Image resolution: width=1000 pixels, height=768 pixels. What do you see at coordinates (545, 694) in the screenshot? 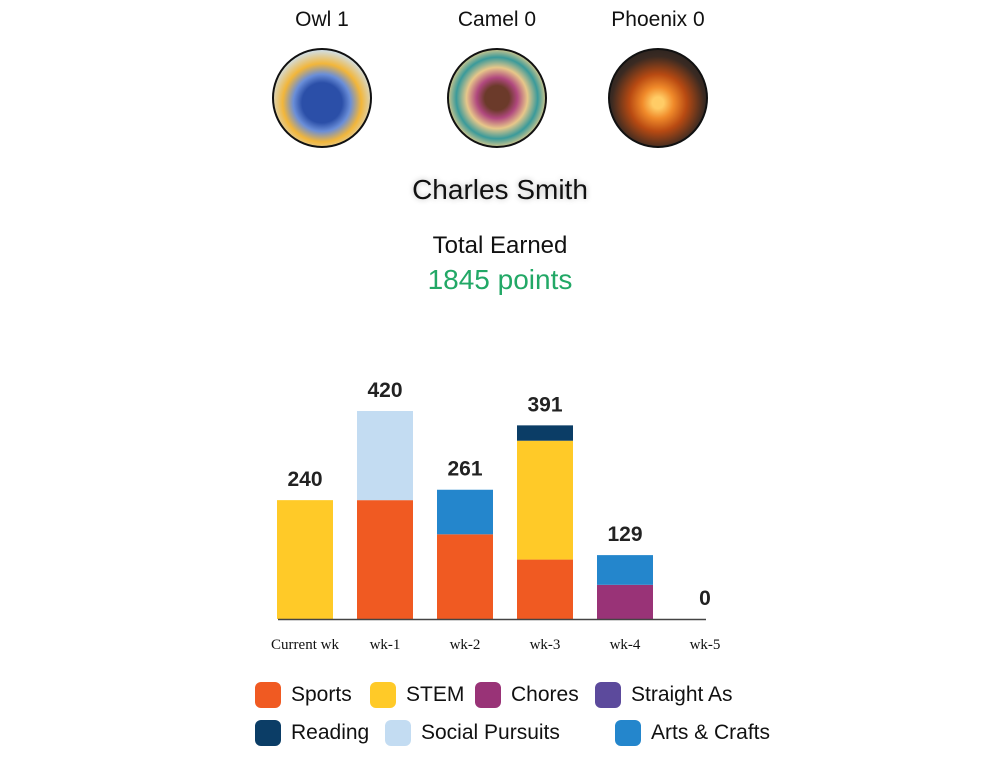
I see `legend-label: Chores` at bounding box center [545, 694].